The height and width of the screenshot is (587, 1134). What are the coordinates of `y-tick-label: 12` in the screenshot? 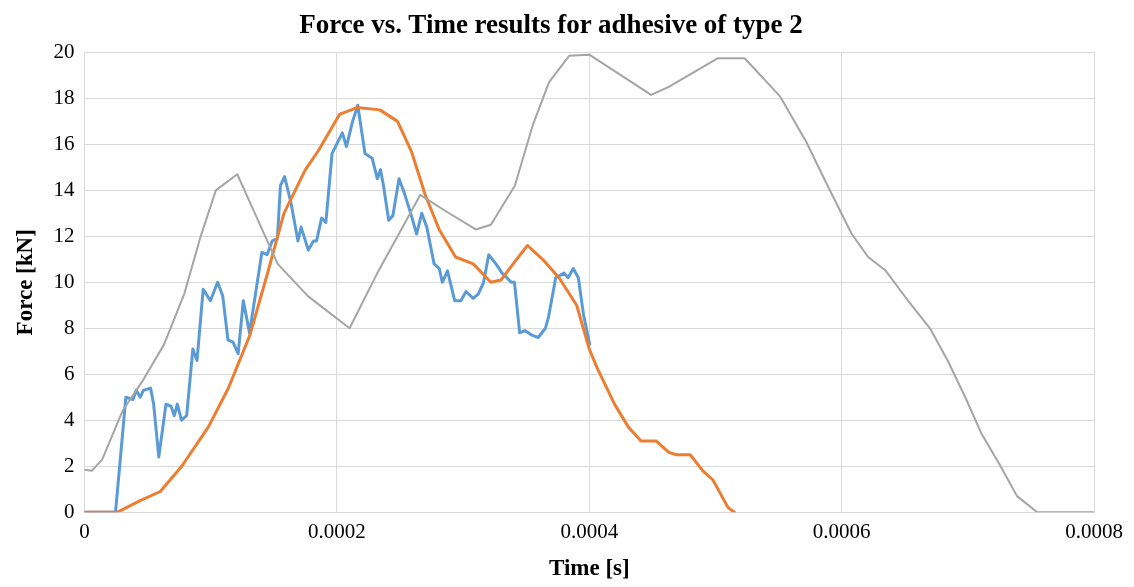 It's located at (64, 234).